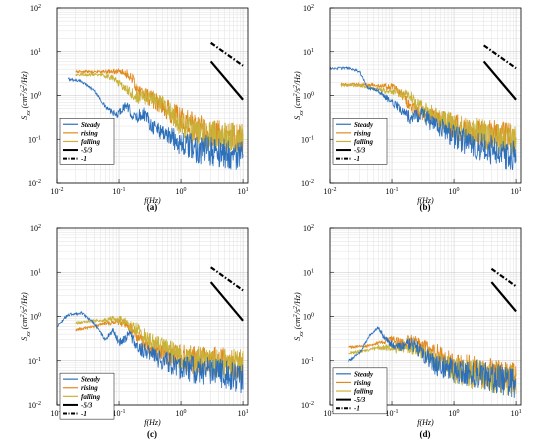  What do you see at coordinates (152, 207) in the screenshot?
I see `panel-label: (a)` at bounding box center [152, 207].